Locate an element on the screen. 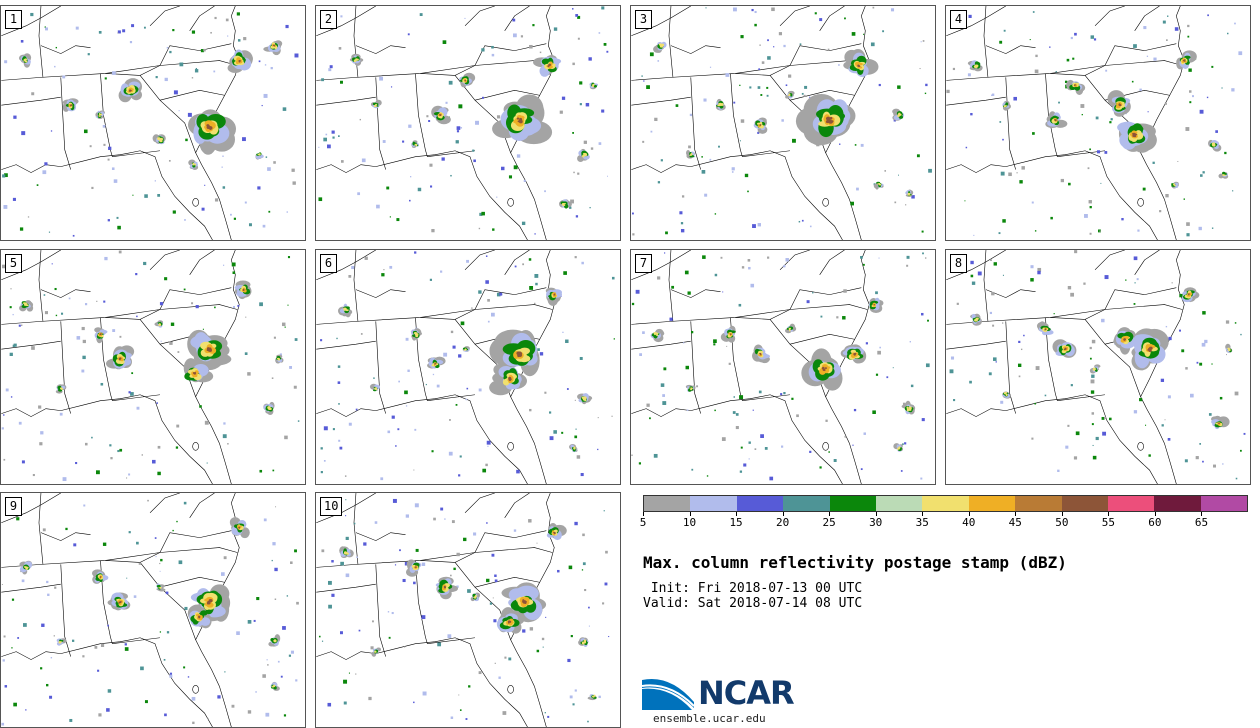 The height and width of the screenshot is (728, 1260). colorbar-segment is located at coordinates (992, 503).